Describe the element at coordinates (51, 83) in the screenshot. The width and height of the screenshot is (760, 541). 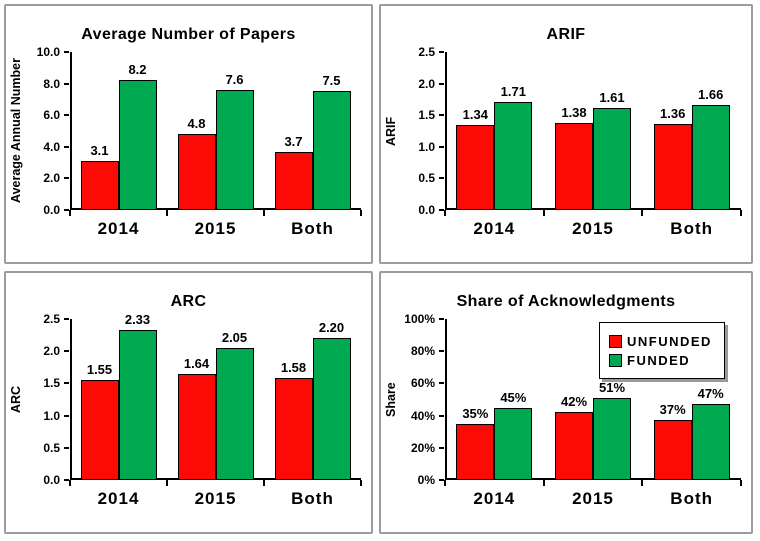
I see `y-tick-label: 8.0` at that location.